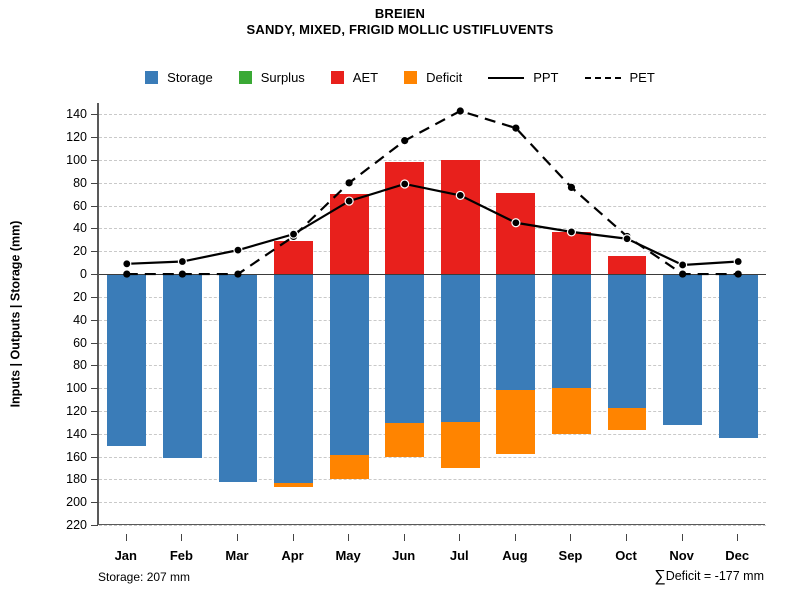 The image size is (800, 600). I want to click on legend-item-storage: Storage, so click(179, 77).